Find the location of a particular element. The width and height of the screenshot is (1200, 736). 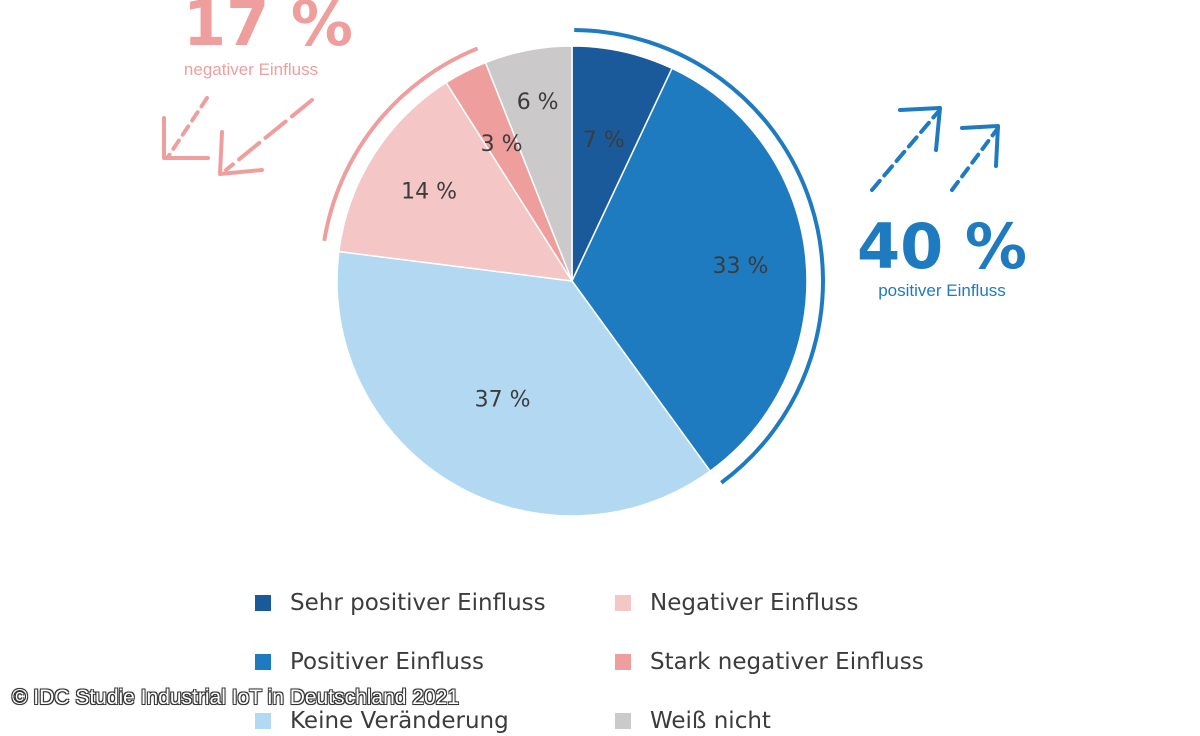

legend-item: Positiver Einfluss is located at coordinates (435, 662).